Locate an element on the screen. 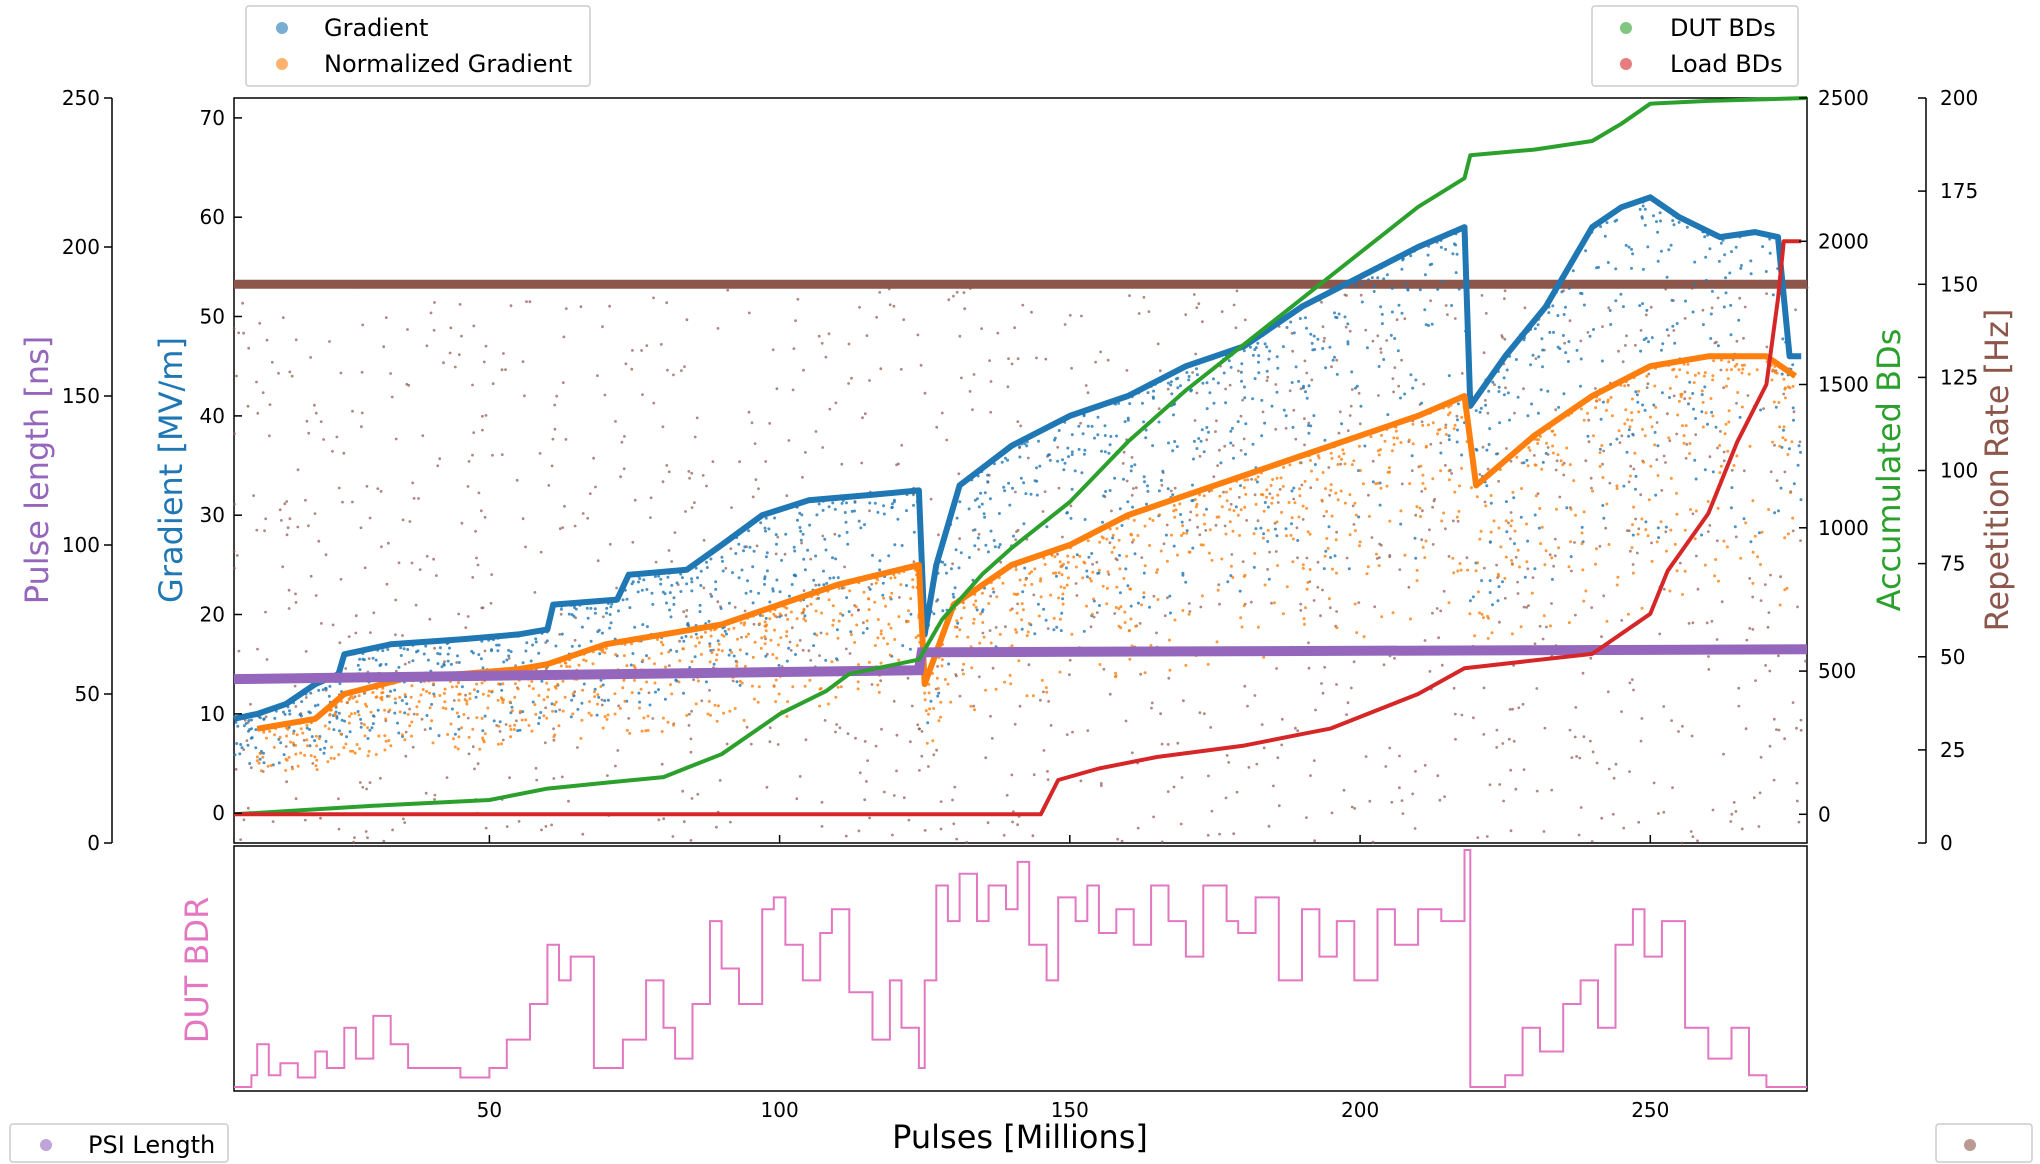 This screenshot has width=2040, height=1164. x-tick-label: 200 is located at coordinates (1360, 1110).